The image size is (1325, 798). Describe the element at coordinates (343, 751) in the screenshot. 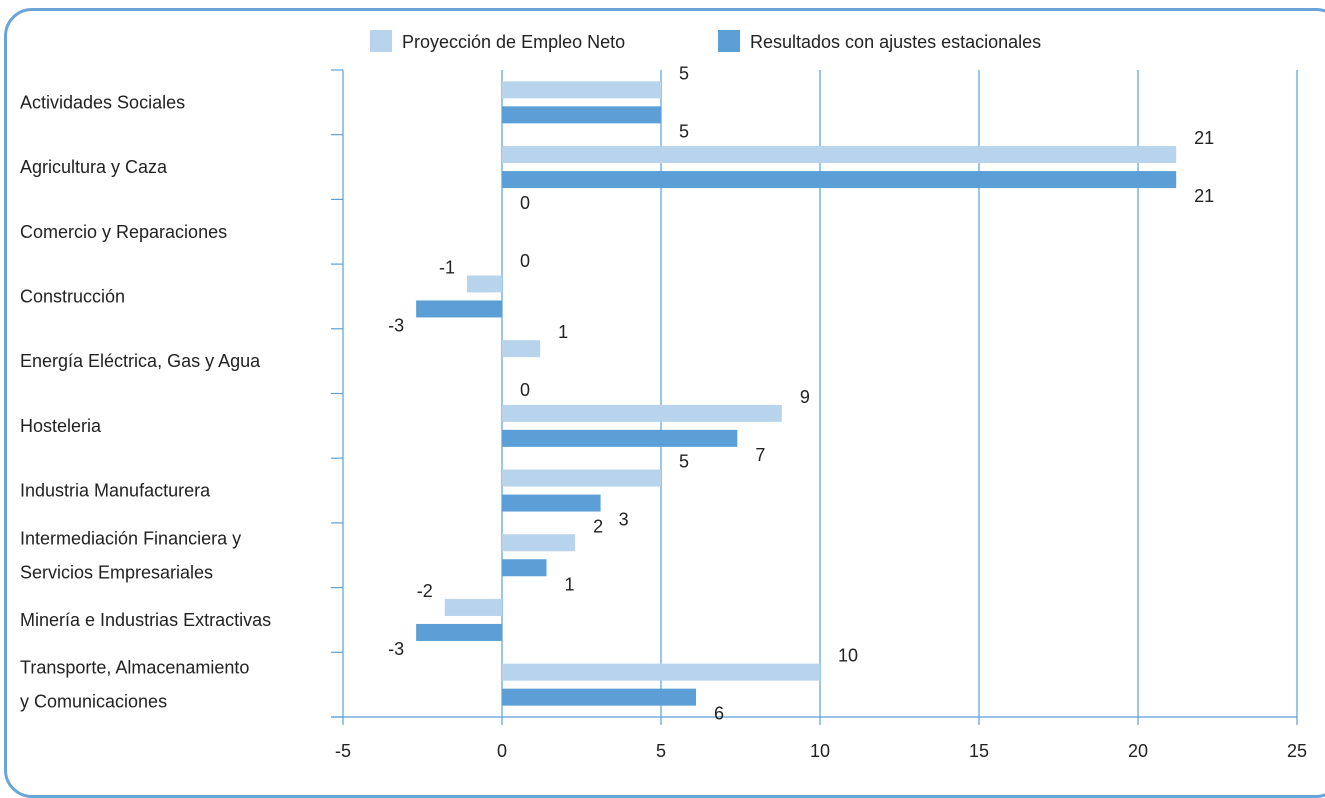

I see `x-tick-label: -5` at that location.